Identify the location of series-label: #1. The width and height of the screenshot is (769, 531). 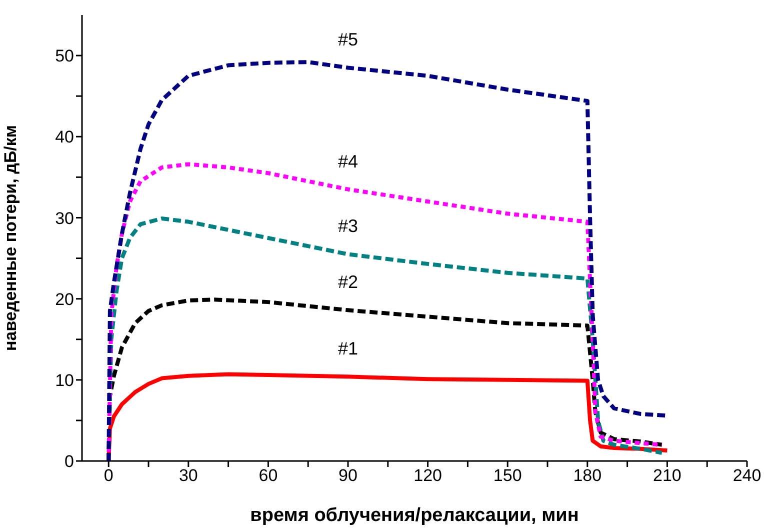
(348, 348).